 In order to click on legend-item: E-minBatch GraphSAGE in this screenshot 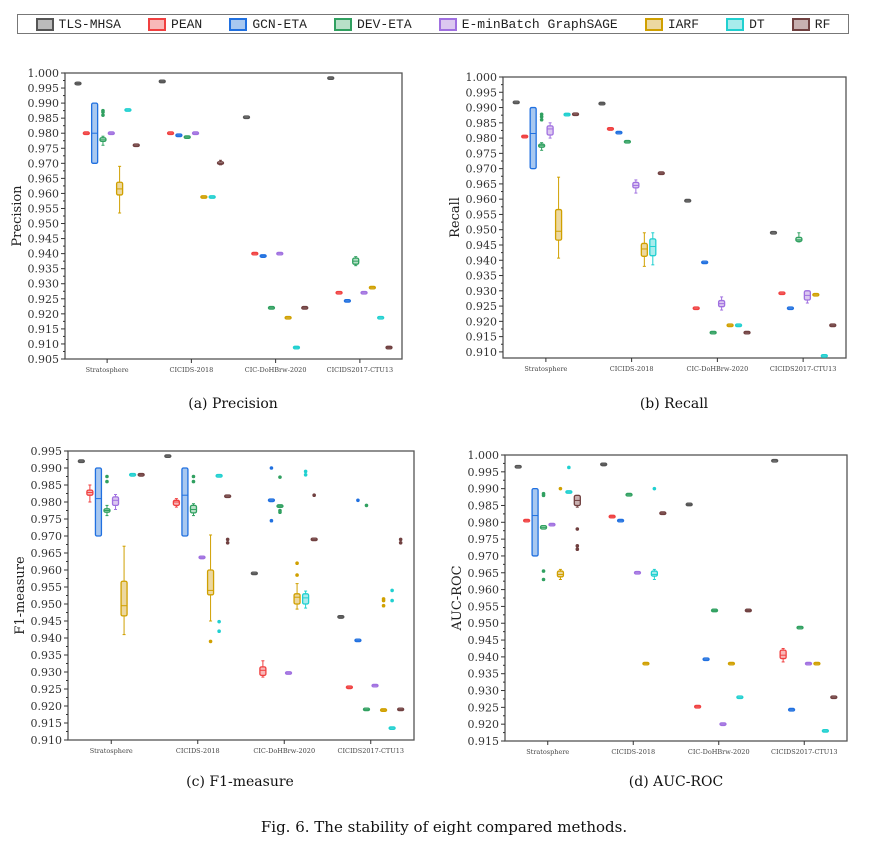, I will do `click(528, 24)`.